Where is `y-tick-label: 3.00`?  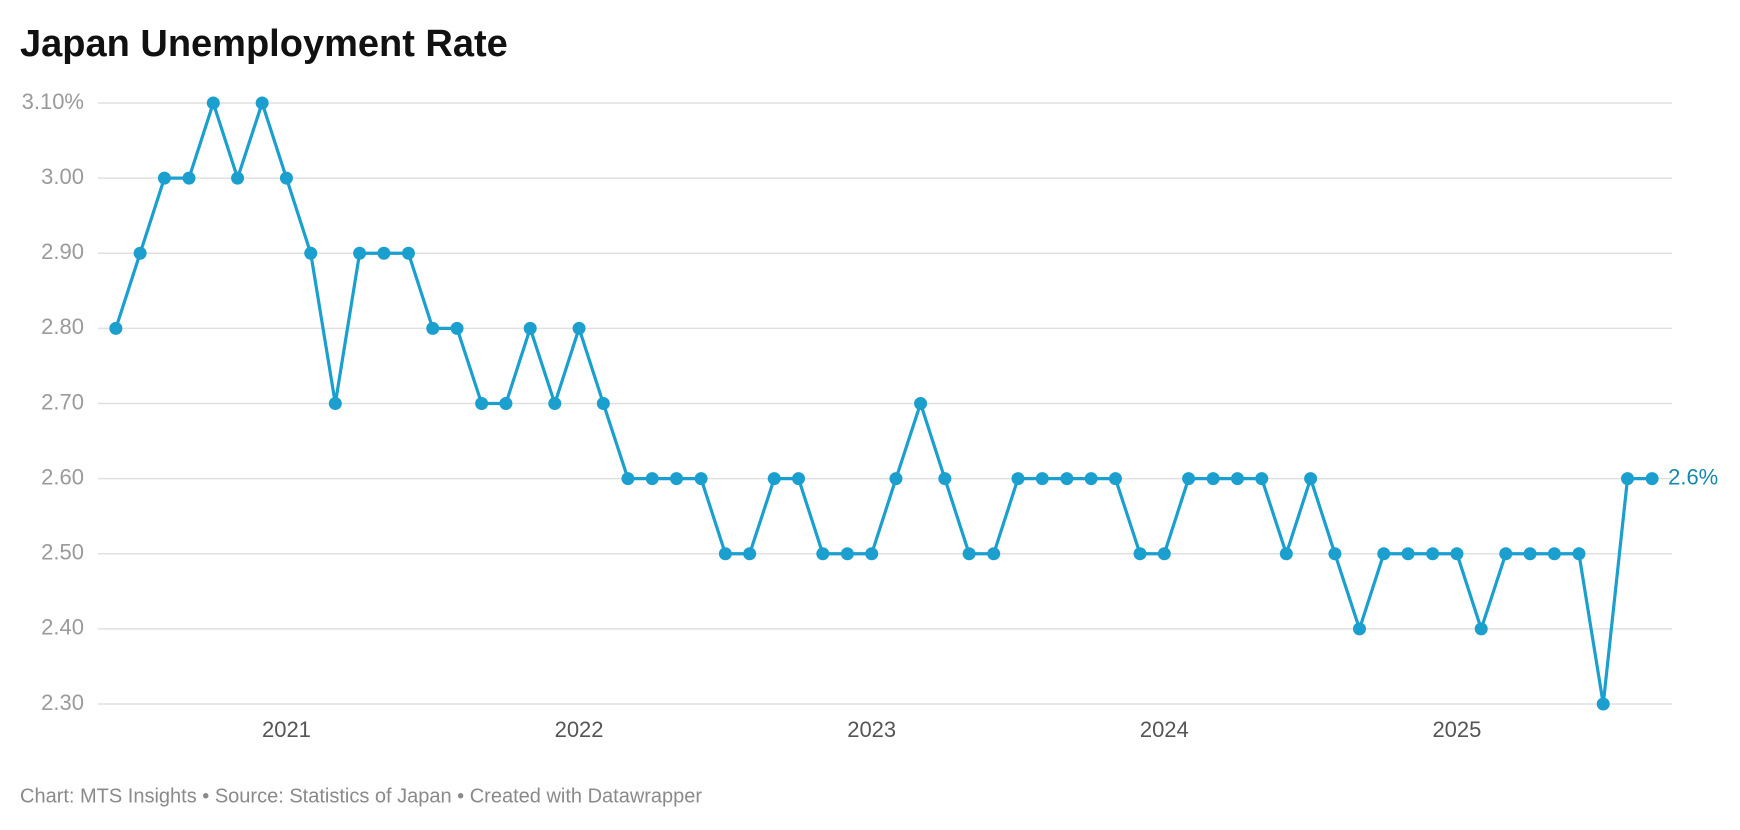
y-tick-label: 3.00 is located at coordinates (62, 176).